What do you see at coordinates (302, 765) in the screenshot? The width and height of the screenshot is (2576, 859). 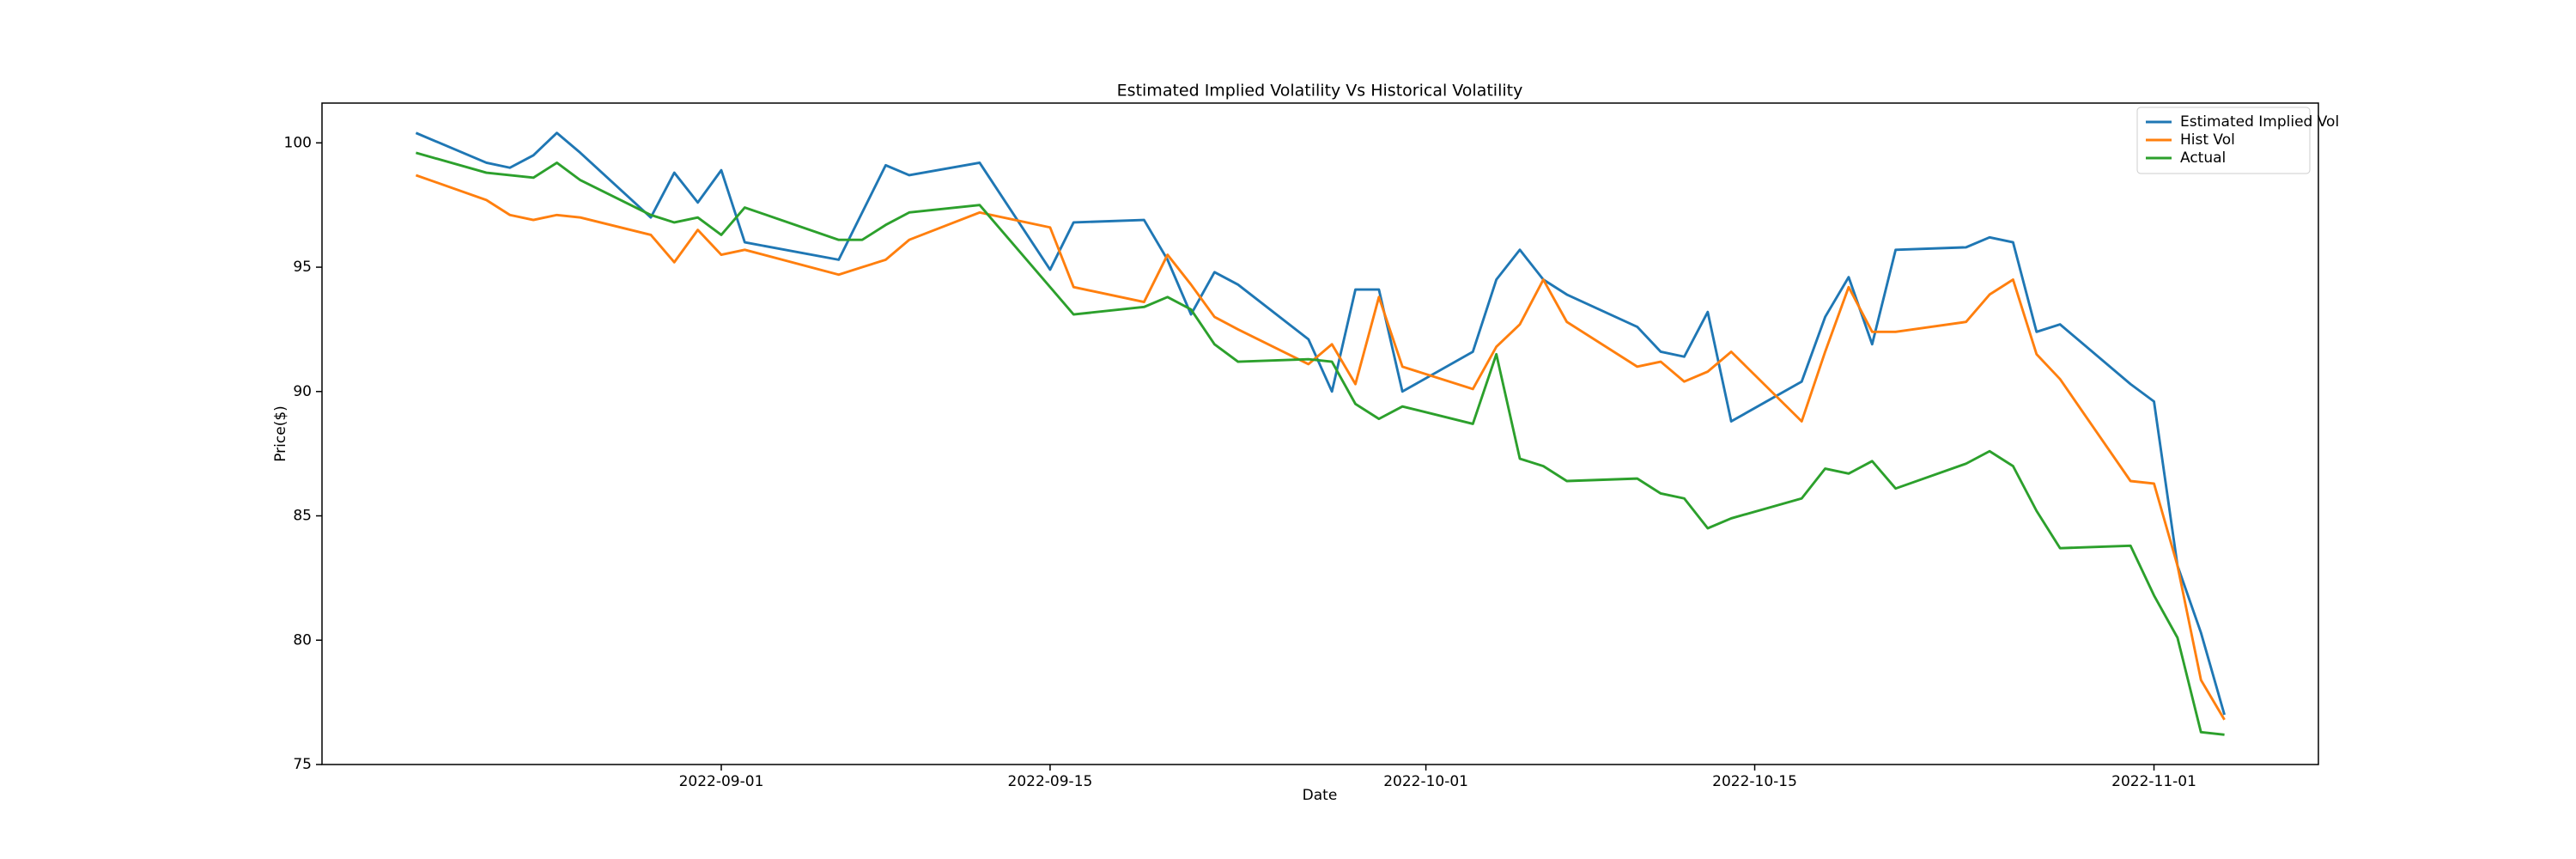 I see `y-tick-label: 75` at bounding box center [302, 765].